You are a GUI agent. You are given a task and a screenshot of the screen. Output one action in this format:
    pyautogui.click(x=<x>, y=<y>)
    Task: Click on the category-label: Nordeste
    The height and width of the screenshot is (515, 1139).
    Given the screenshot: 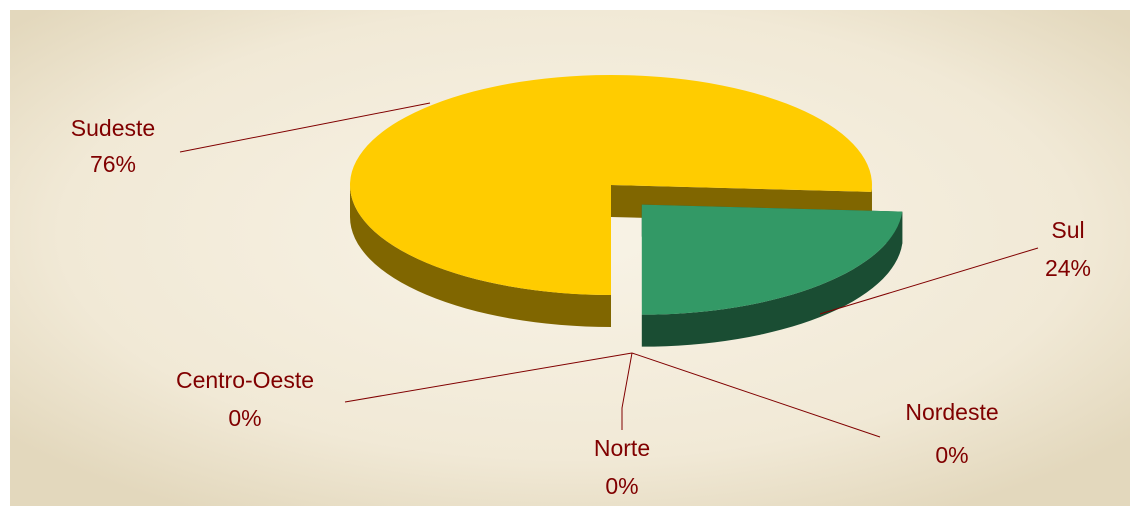 What is the action you would take?
    pyautogui.click(x=951, y=412)
    